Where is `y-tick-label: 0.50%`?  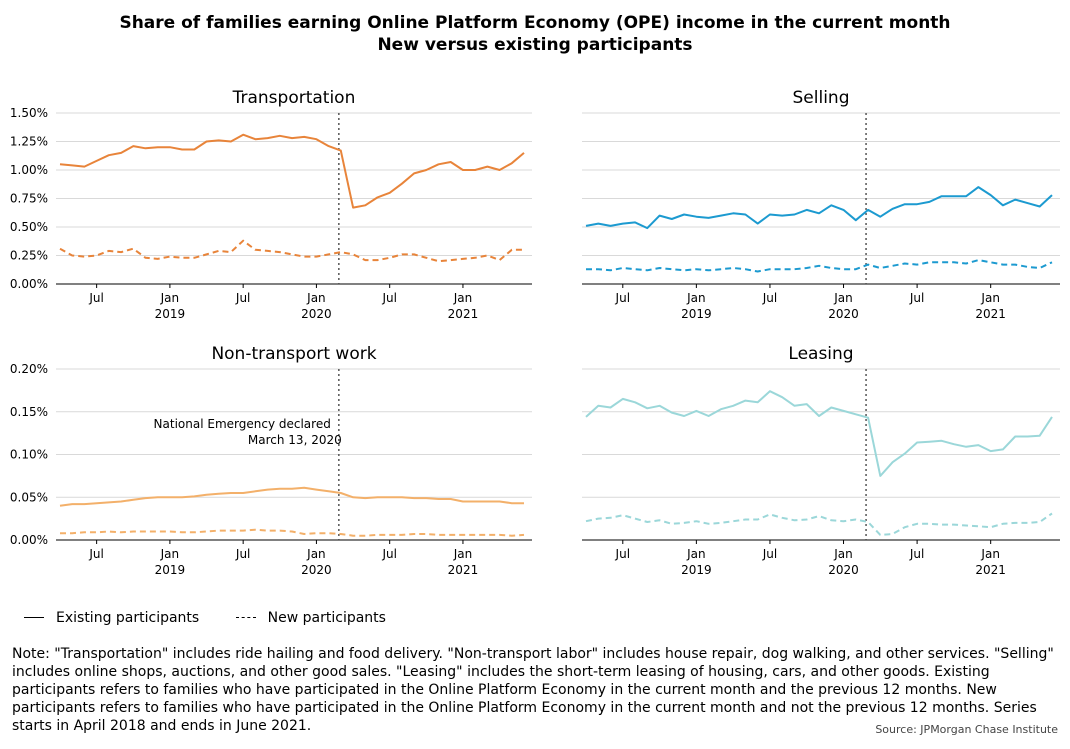
y-tick-label: 0.50% is located at coordinates (29, 227).